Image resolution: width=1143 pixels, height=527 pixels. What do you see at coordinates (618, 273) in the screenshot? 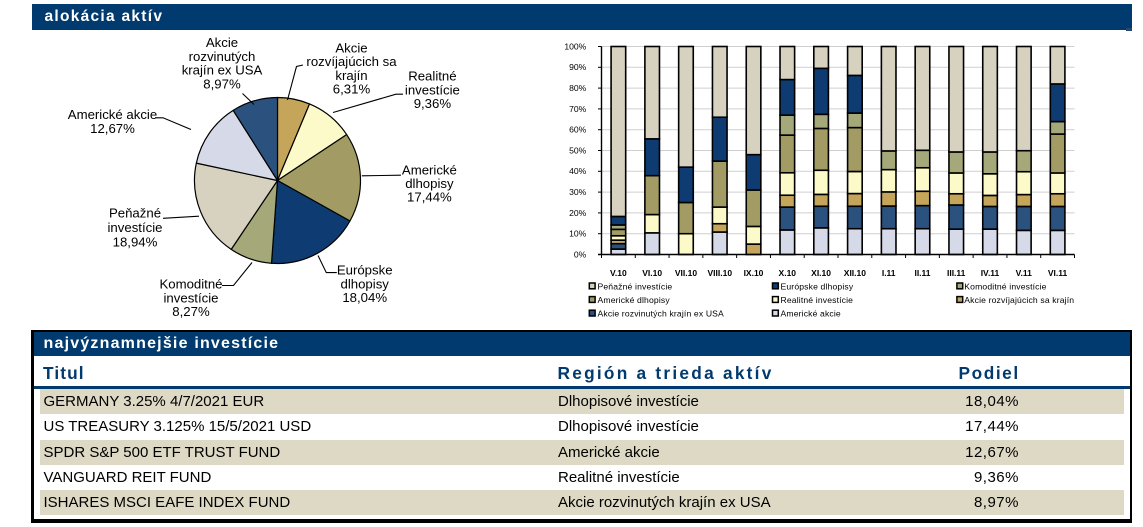
I see `svg-text: V.10` at bounding box center [618, 273].